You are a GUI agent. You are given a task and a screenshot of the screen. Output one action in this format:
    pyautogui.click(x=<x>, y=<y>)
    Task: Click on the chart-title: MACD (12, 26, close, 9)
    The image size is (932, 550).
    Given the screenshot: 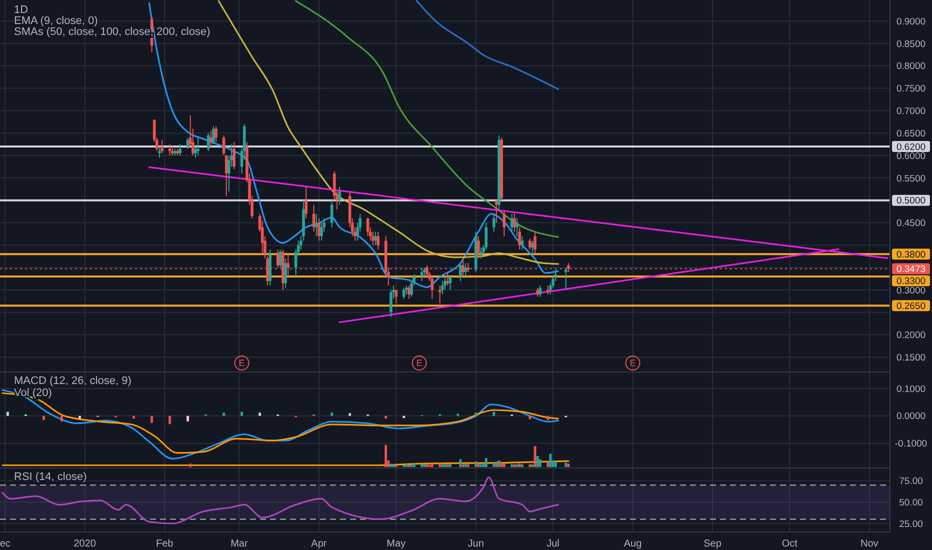 What is the action you would take?
    pyautogui.click(x=73, y=381)
    